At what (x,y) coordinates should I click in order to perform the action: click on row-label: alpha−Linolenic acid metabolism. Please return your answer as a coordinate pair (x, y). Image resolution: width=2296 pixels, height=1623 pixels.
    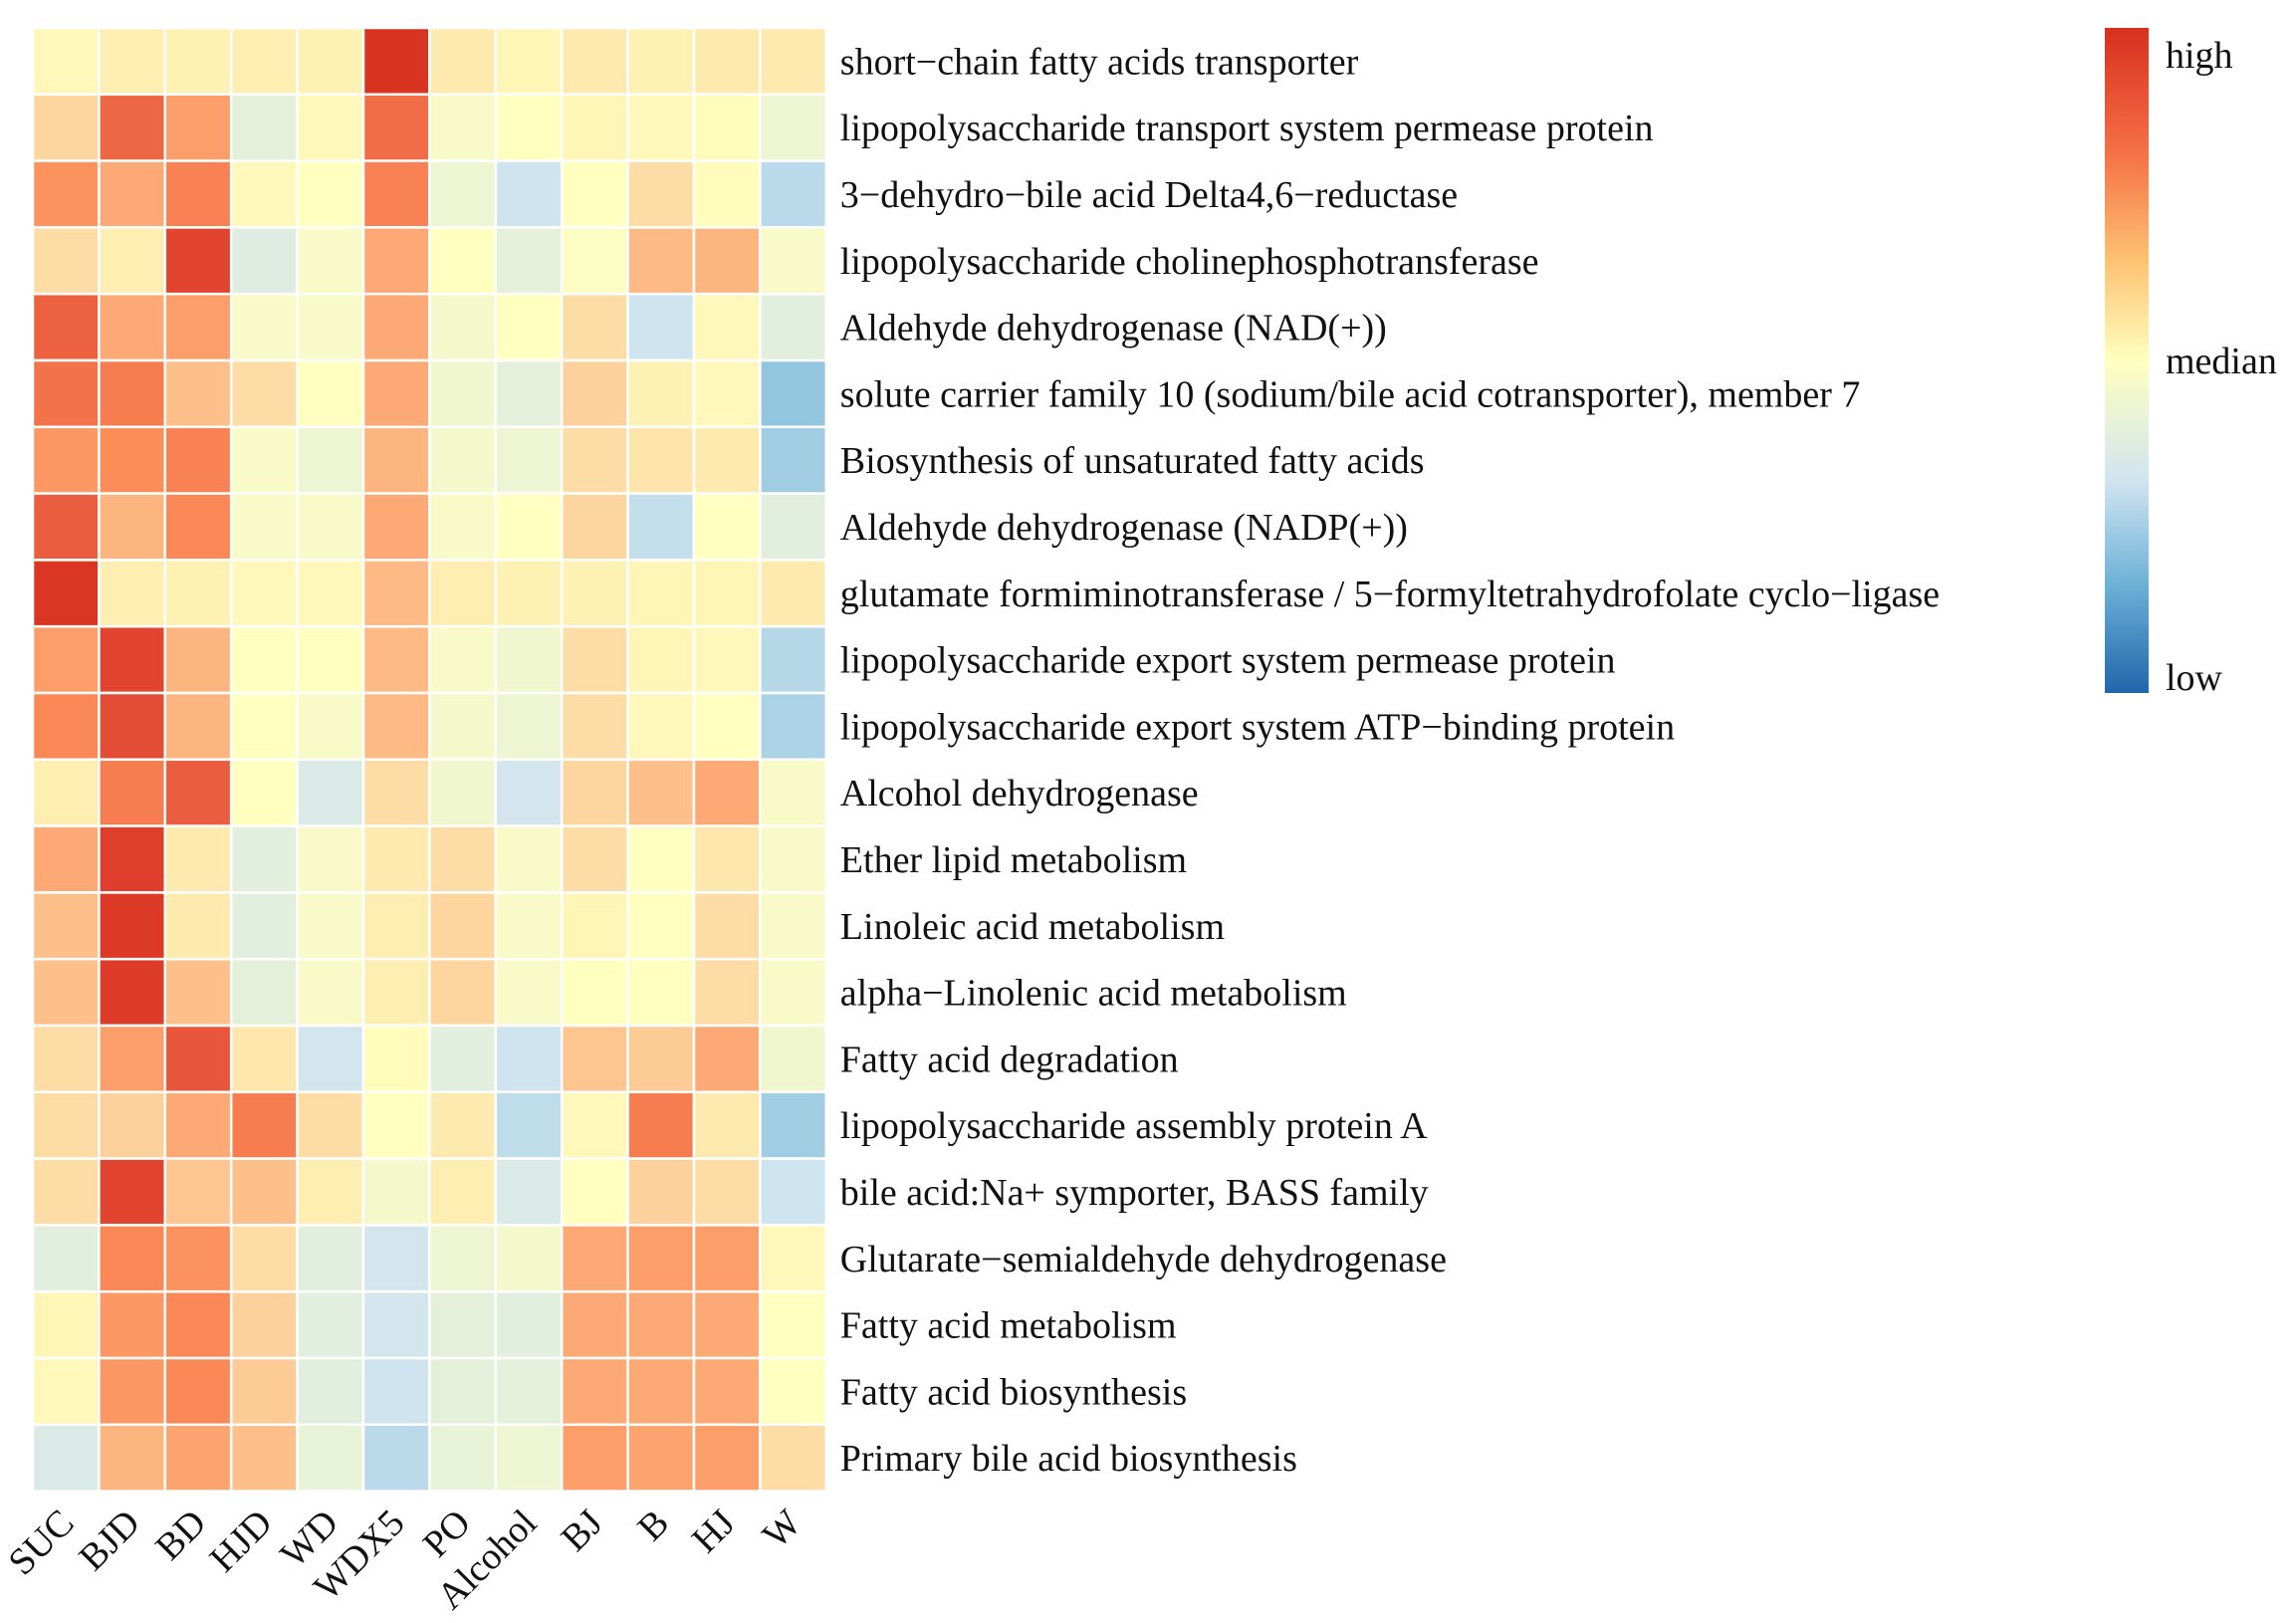
    Looking at the image, I should click on (1093, 994).